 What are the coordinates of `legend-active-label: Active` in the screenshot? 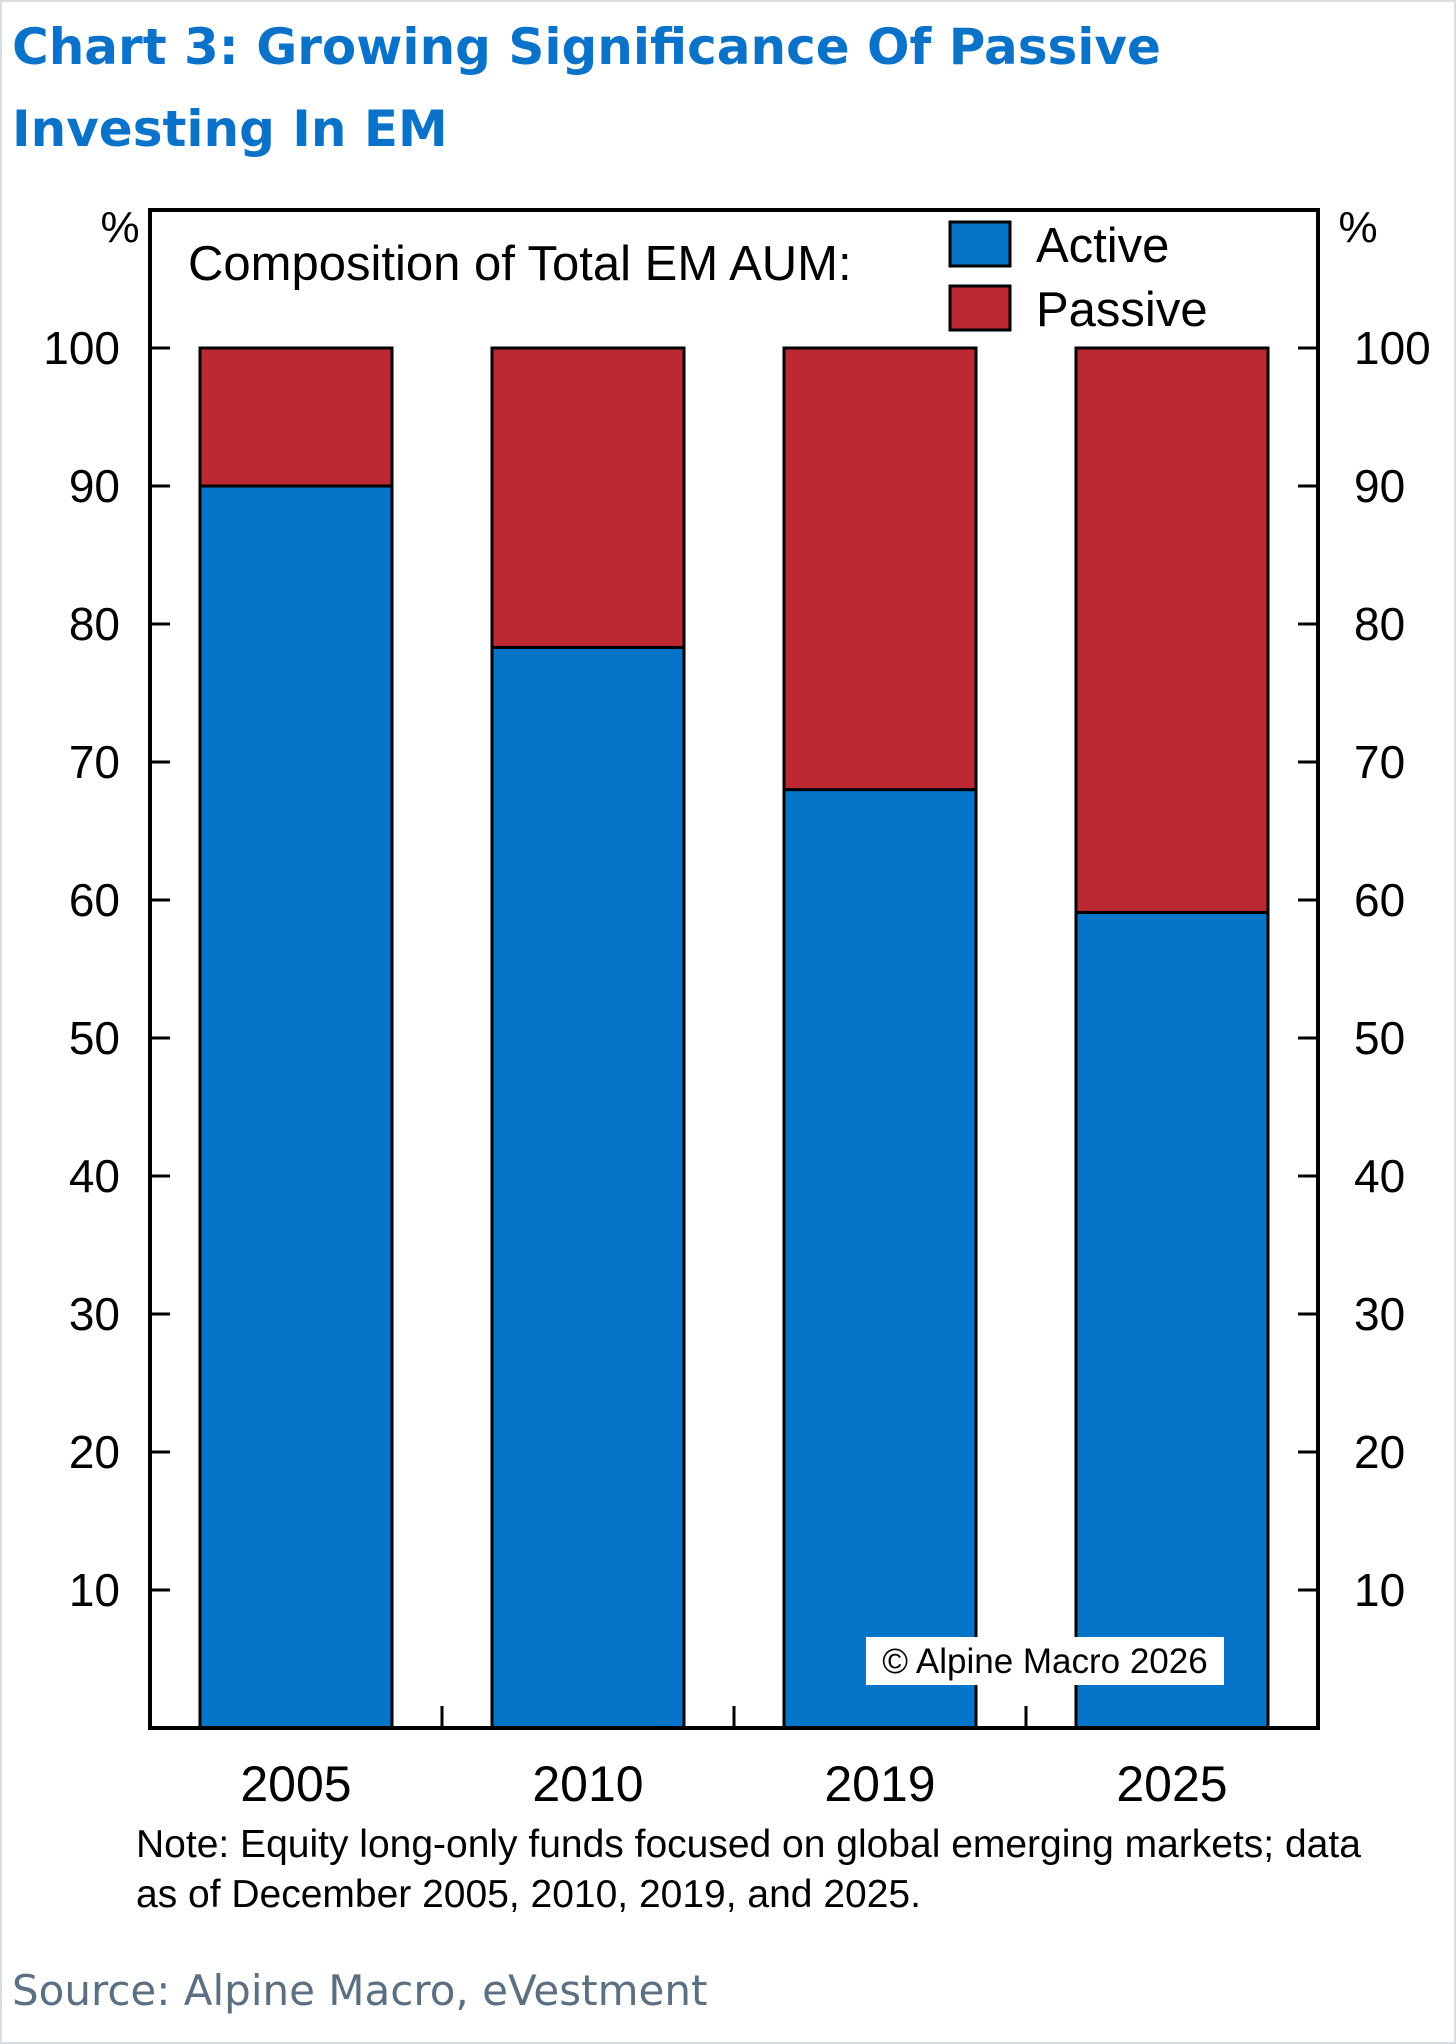 It's located at (1102, 246).